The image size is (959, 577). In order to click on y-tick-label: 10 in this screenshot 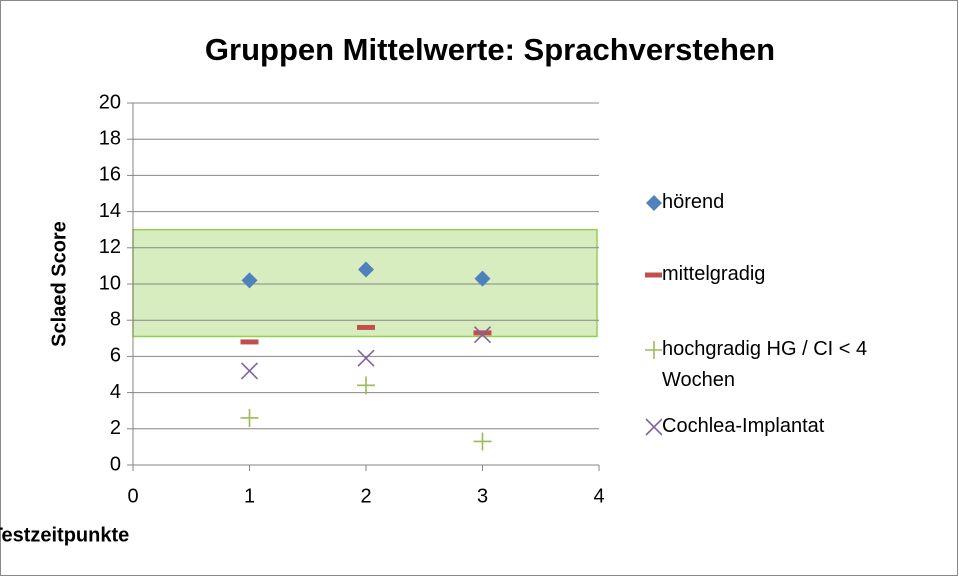, I will do `click(110, 283)`.